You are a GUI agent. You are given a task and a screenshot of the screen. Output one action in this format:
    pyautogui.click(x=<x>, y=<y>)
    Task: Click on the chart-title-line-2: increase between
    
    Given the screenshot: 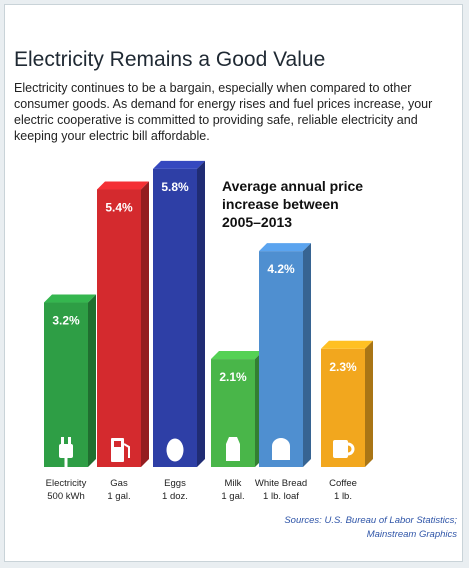 What is the action you would take?
    pyautogui.click(x=280, y=204)
    